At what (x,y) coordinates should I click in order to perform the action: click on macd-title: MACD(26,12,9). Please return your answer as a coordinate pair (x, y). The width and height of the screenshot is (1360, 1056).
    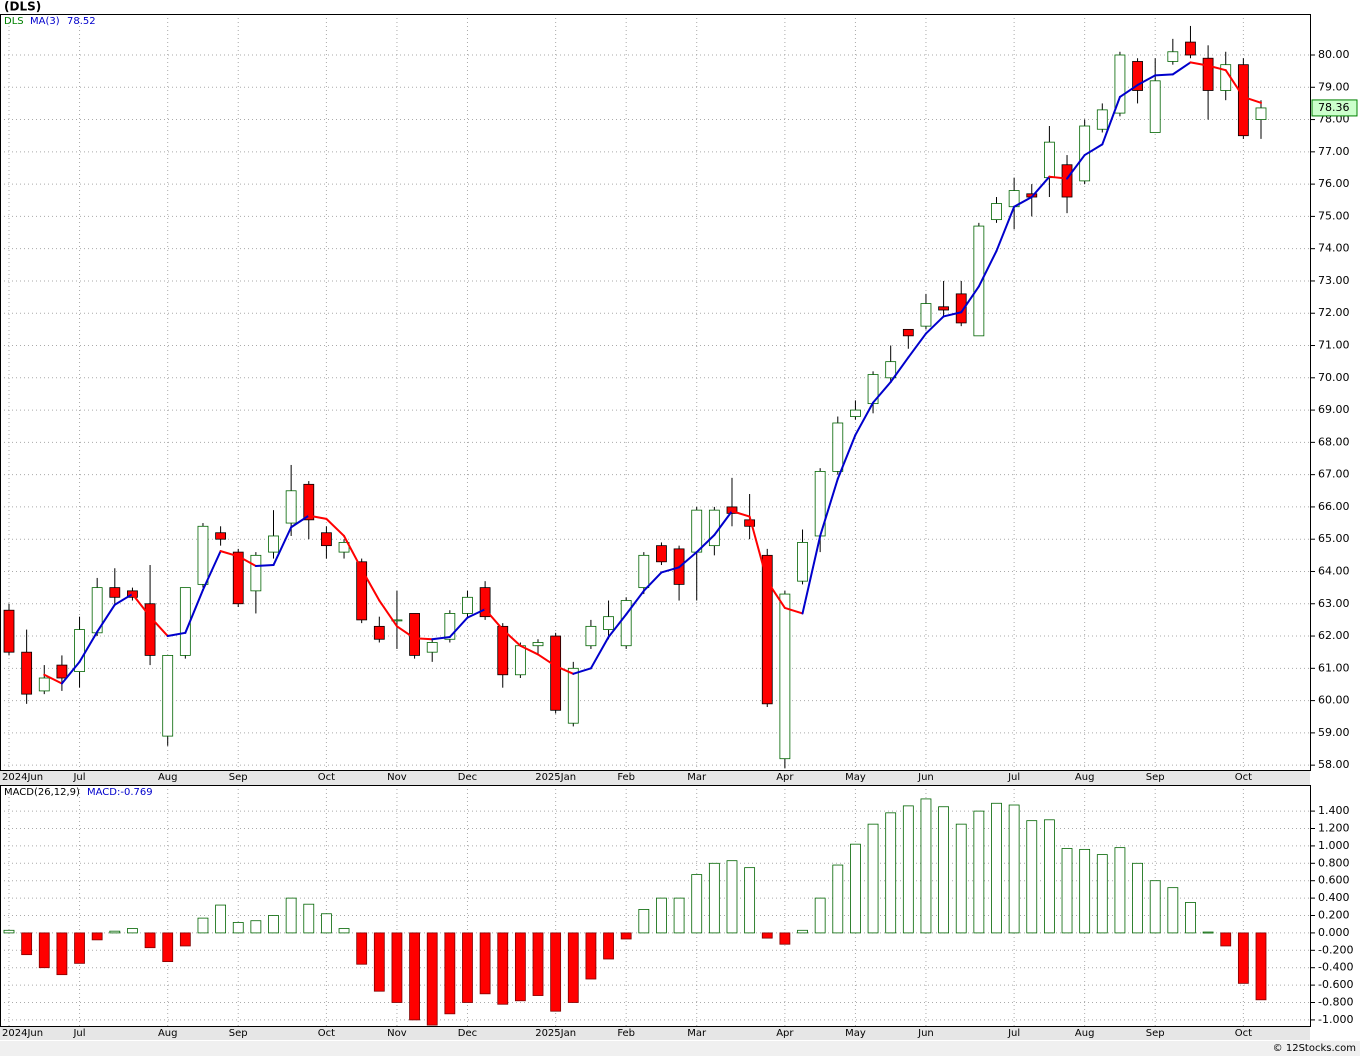
    Looking at the image, I should click on (42, 792).